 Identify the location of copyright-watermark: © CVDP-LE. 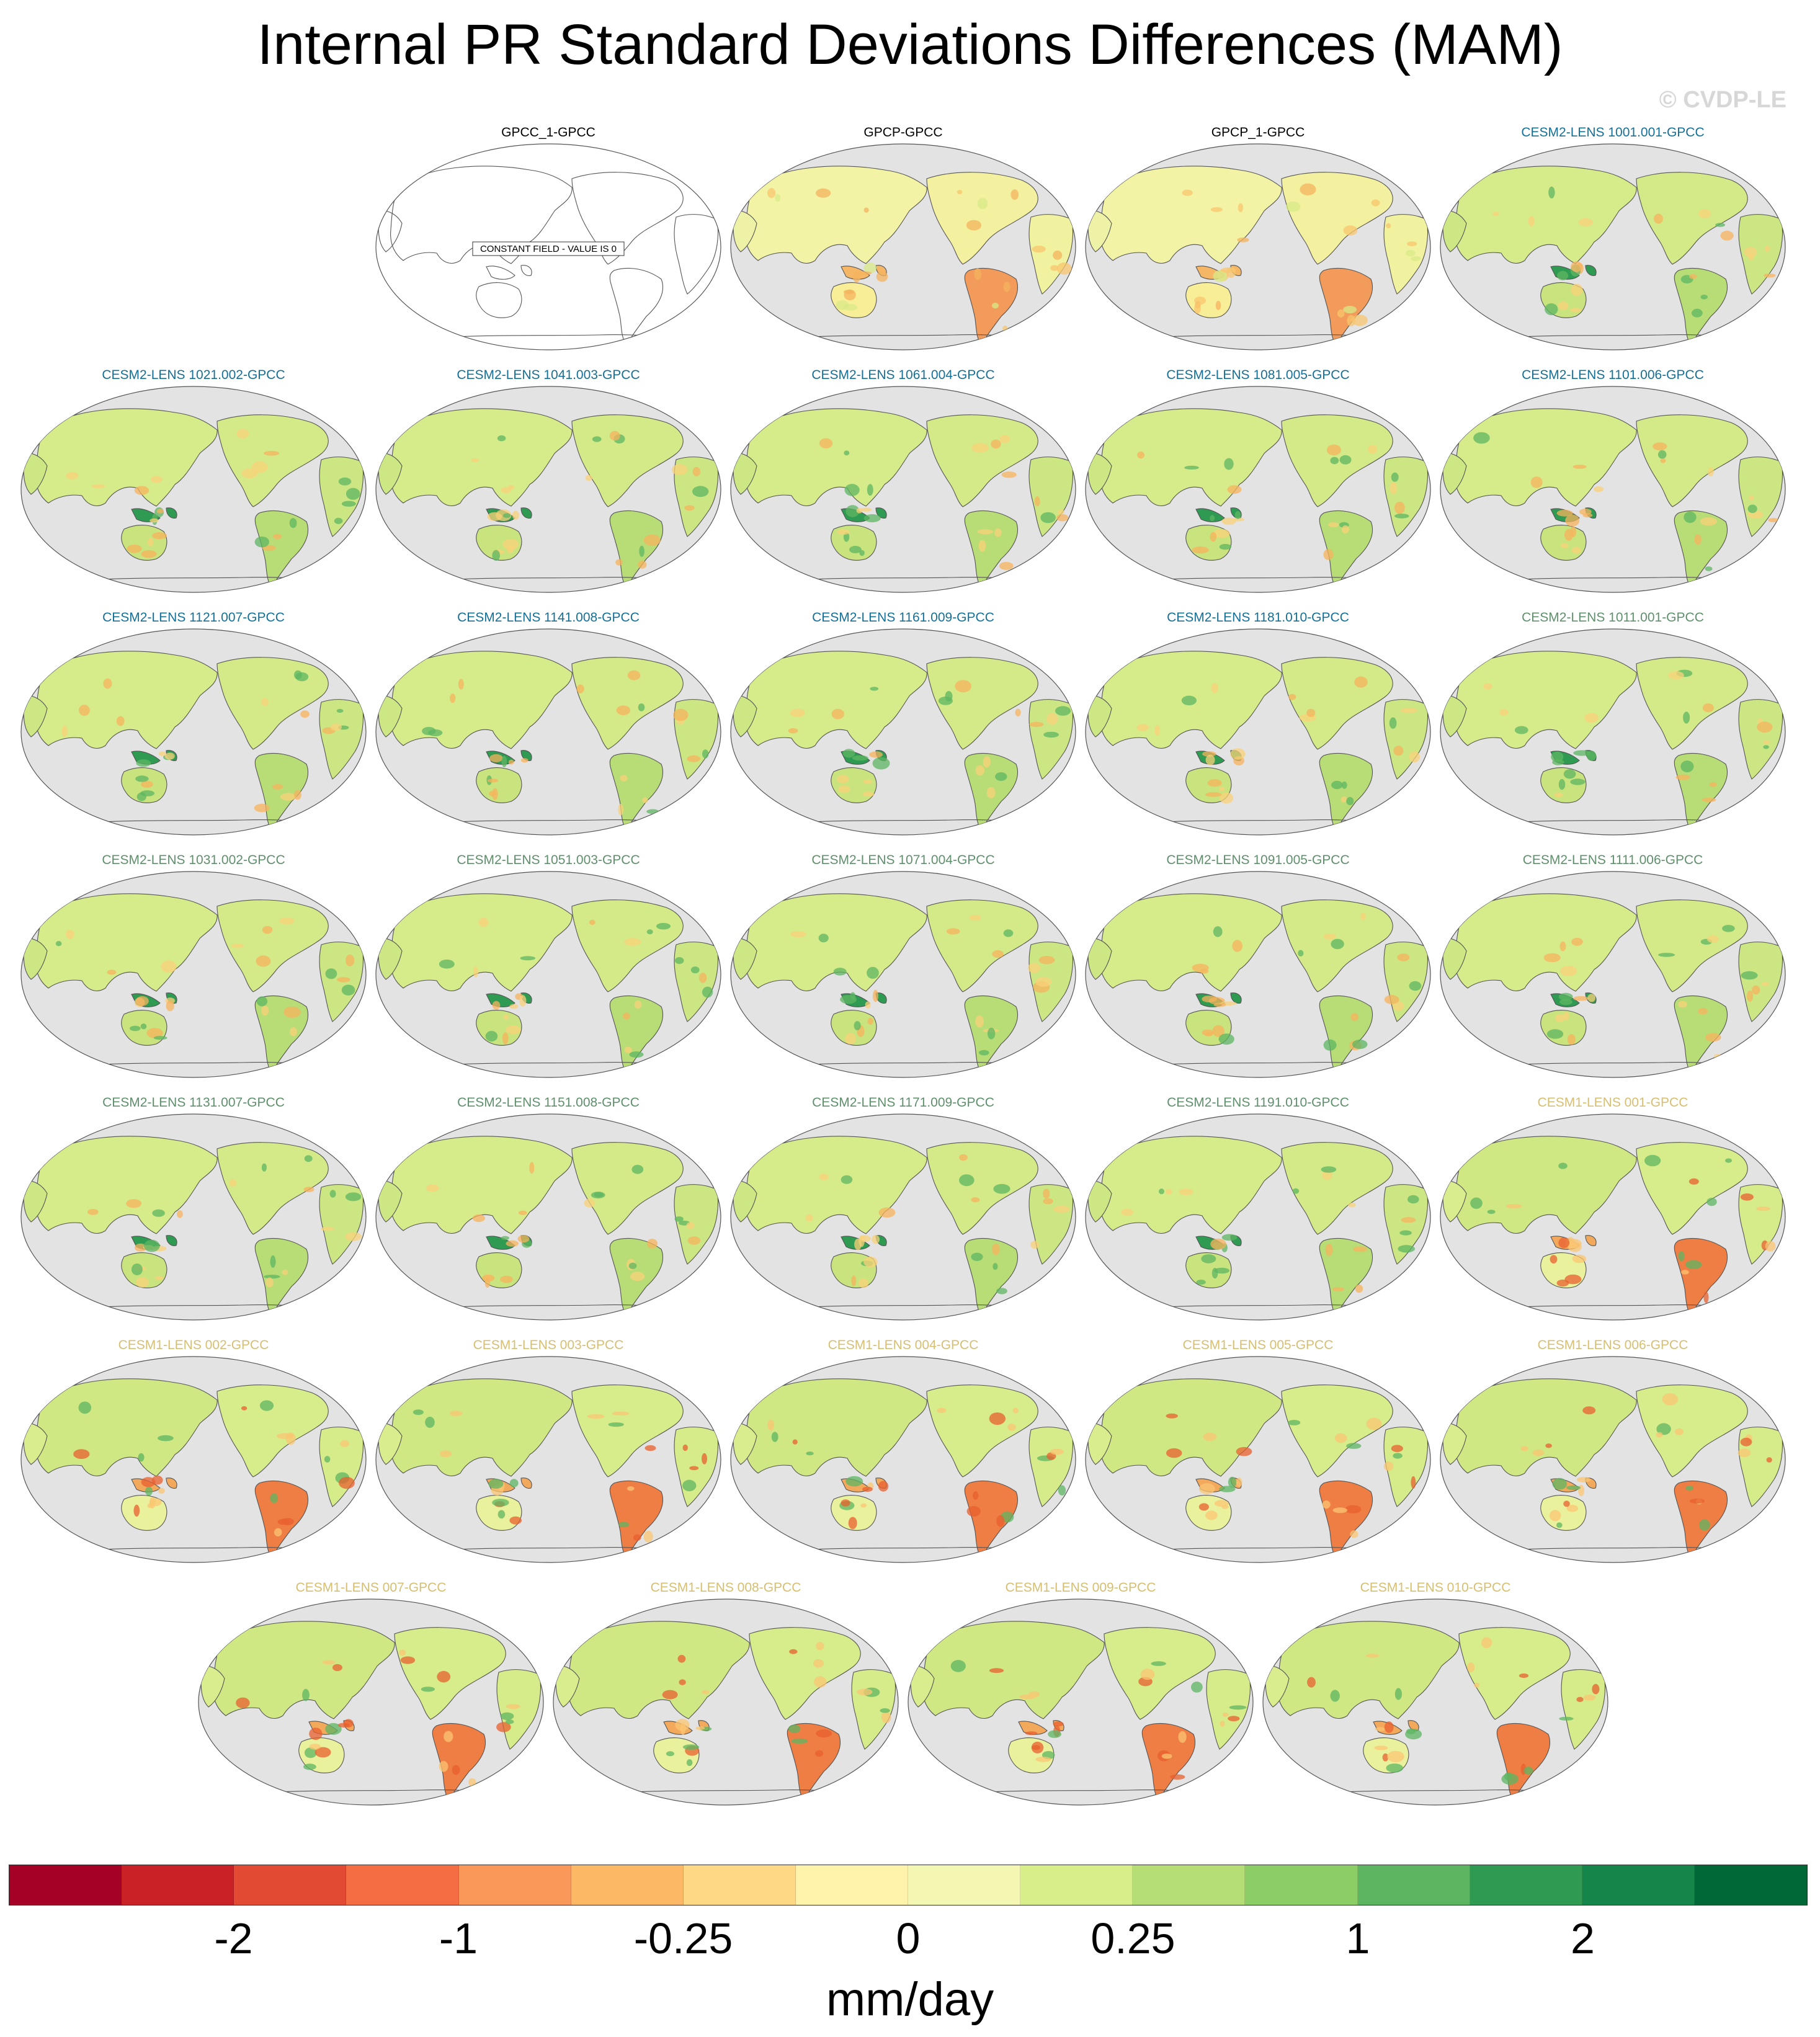
(1723, 100).